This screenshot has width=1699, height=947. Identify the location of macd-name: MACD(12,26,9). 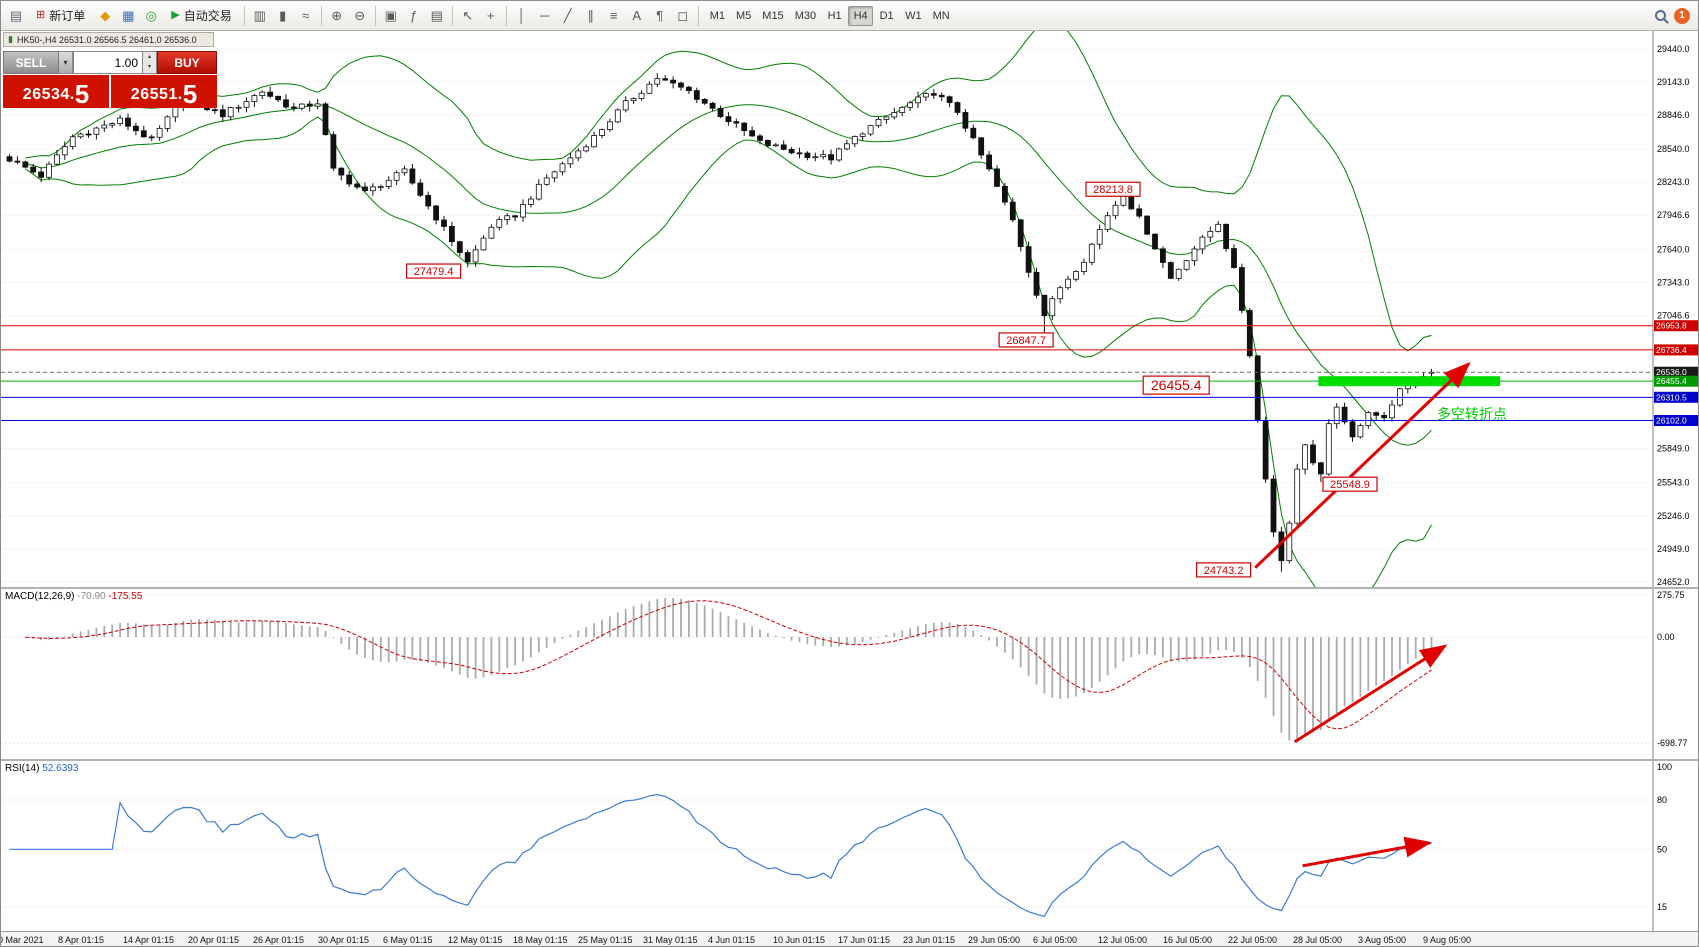
(40, 596).